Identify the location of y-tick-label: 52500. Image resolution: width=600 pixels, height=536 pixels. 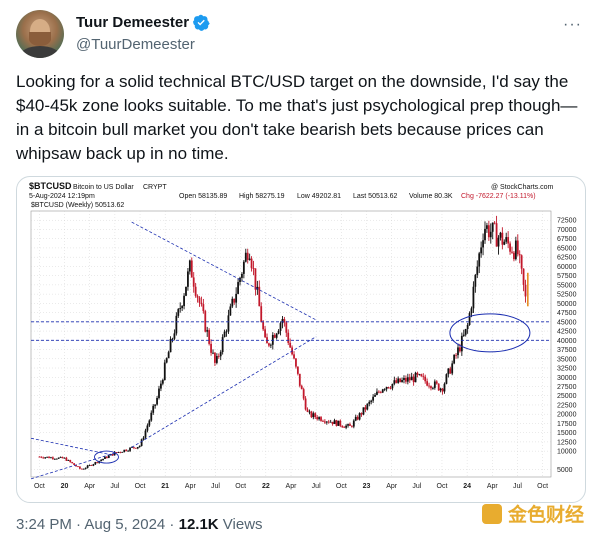
(567, 295).